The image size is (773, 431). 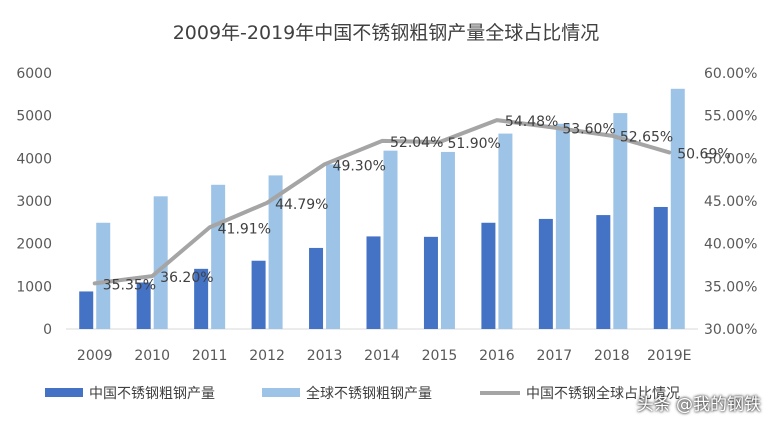 I want to click on y-left-tick-label: 4000, so click(x=34, y=159).